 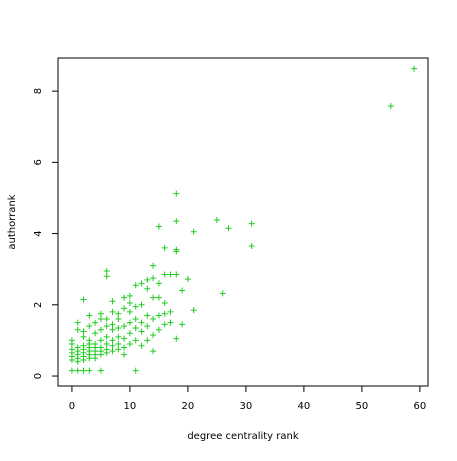 I want to click on x-axis-label: degree centrality rank, so click(x=243, y=436).